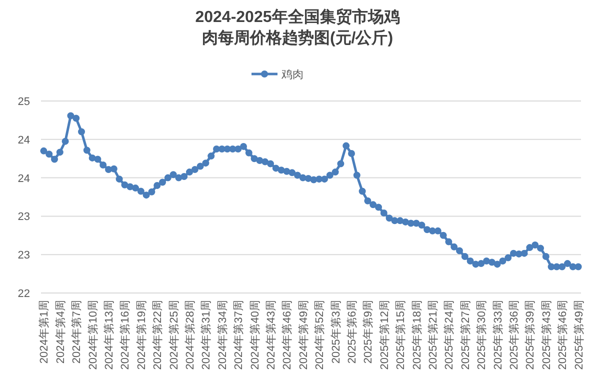 The width and height of the screenshot is (595, 379). Describe the element at coordinates (110, 335) in the screenshot. I see `x-tick-label: 2024年第13周` at that location.